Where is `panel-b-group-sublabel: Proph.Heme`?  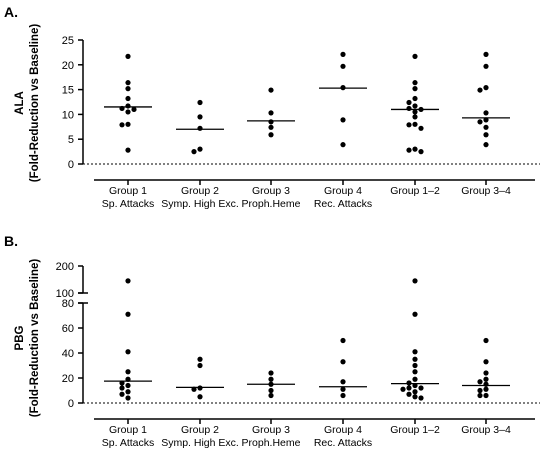 panel-b-group-sublabel: Proph.Heme is located at coordinates (271, 443).